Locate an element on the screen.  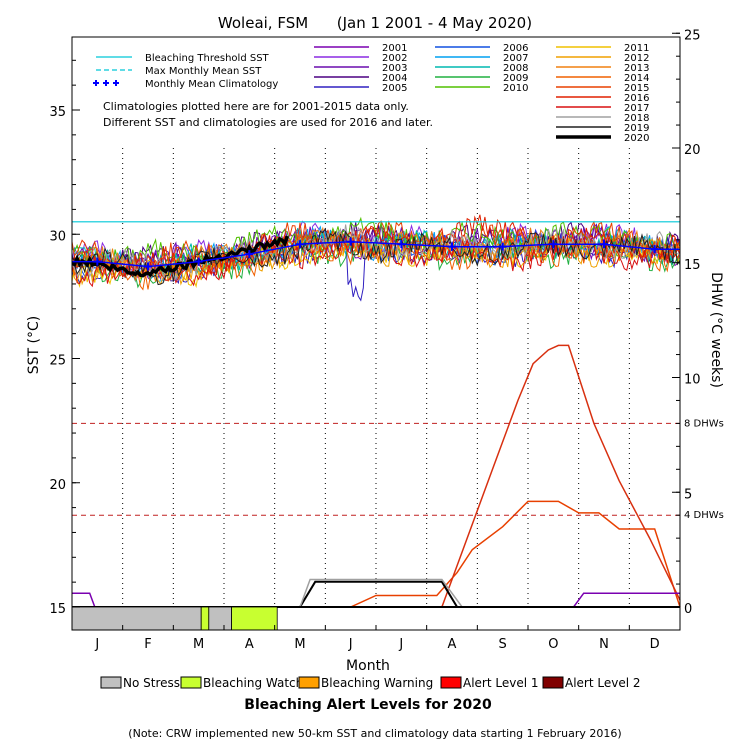
x-tick-label: N is located at coordinates (604, 644).